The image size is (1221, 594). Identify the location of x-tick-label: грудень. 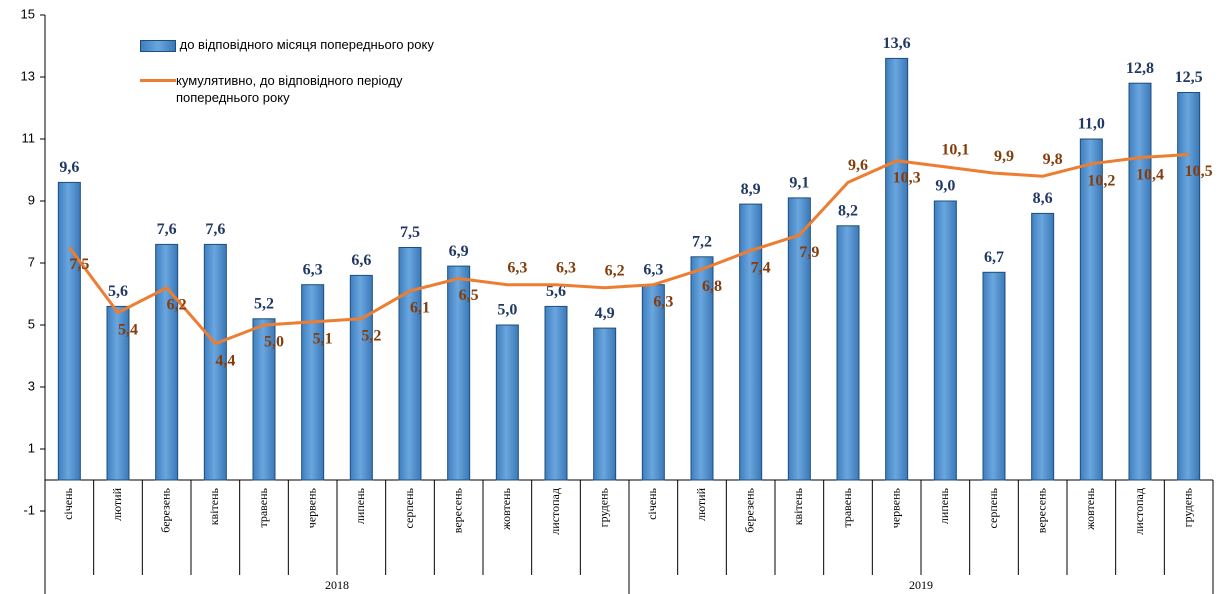
(1187, 507).